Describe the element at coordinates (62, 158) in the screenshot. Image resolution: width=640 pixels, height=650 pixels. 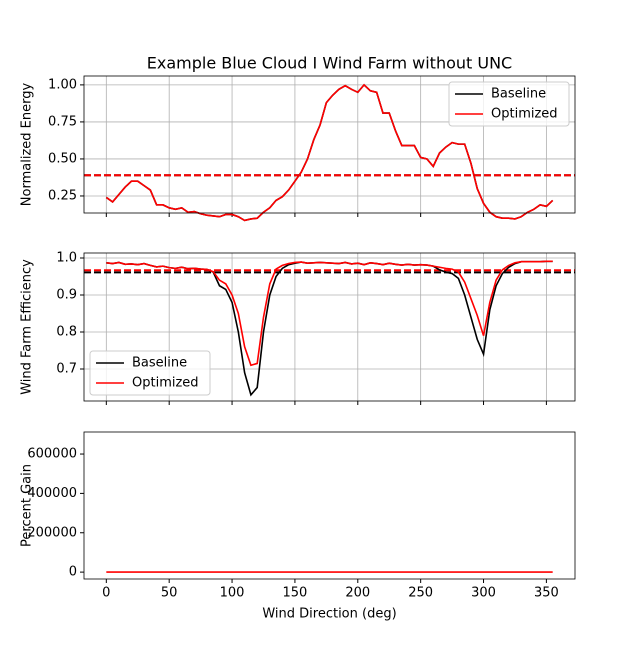
I see `y-tick-label: 0.50` at that location.